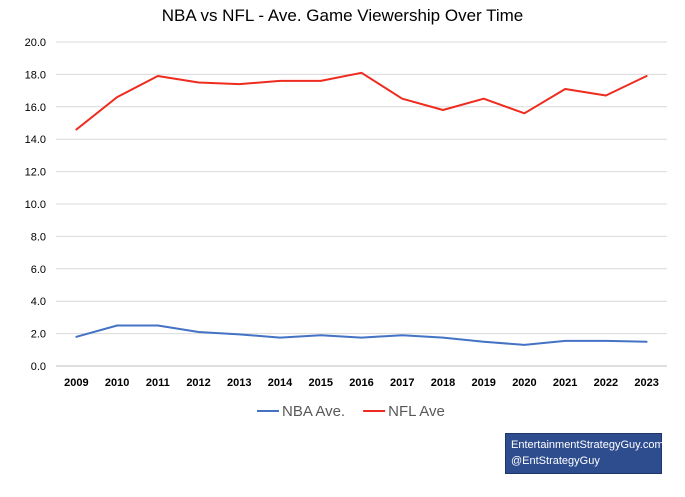  Describe the element at coordinates (198, 383) in the screenshot. I see `x-tick-label: 2012` at that location.